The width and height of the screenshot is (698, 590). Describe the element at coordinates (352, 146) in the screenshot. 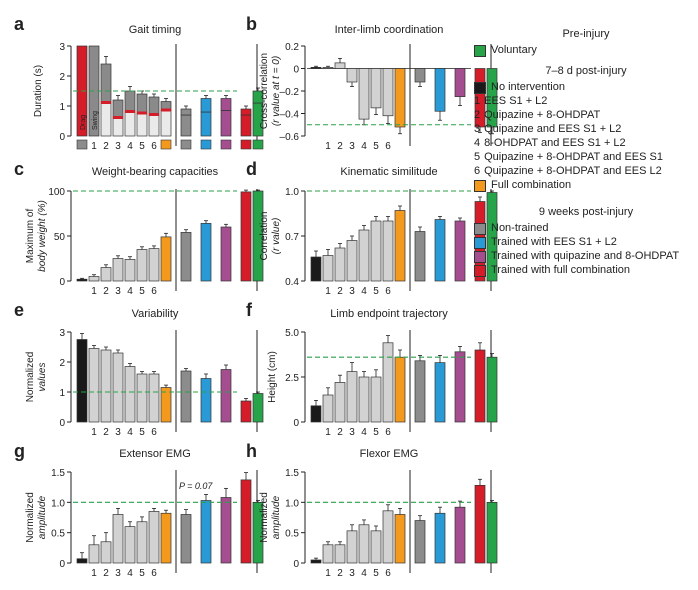

I see `x-tick-label-b: 3` at that location.